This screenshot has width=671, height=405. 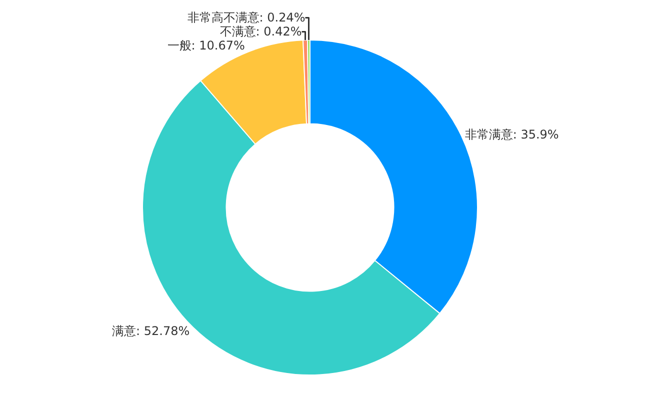 What do you see at coordinates (206, 45) in the screenshot?
I see `slice-label: 一般: 10.67%` at bounding box center [206, 45].